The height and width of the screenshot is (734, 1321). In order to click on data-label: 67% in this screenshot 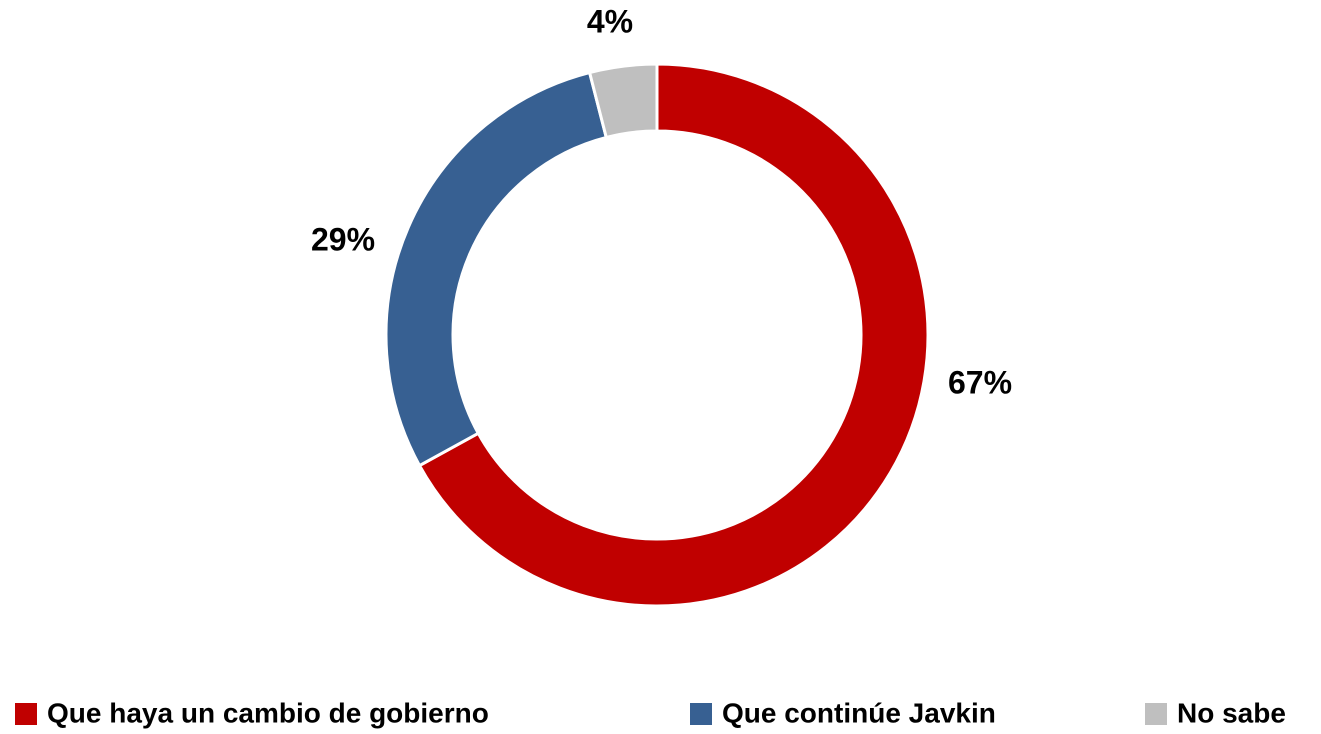, I will do `click(980, 382)`.